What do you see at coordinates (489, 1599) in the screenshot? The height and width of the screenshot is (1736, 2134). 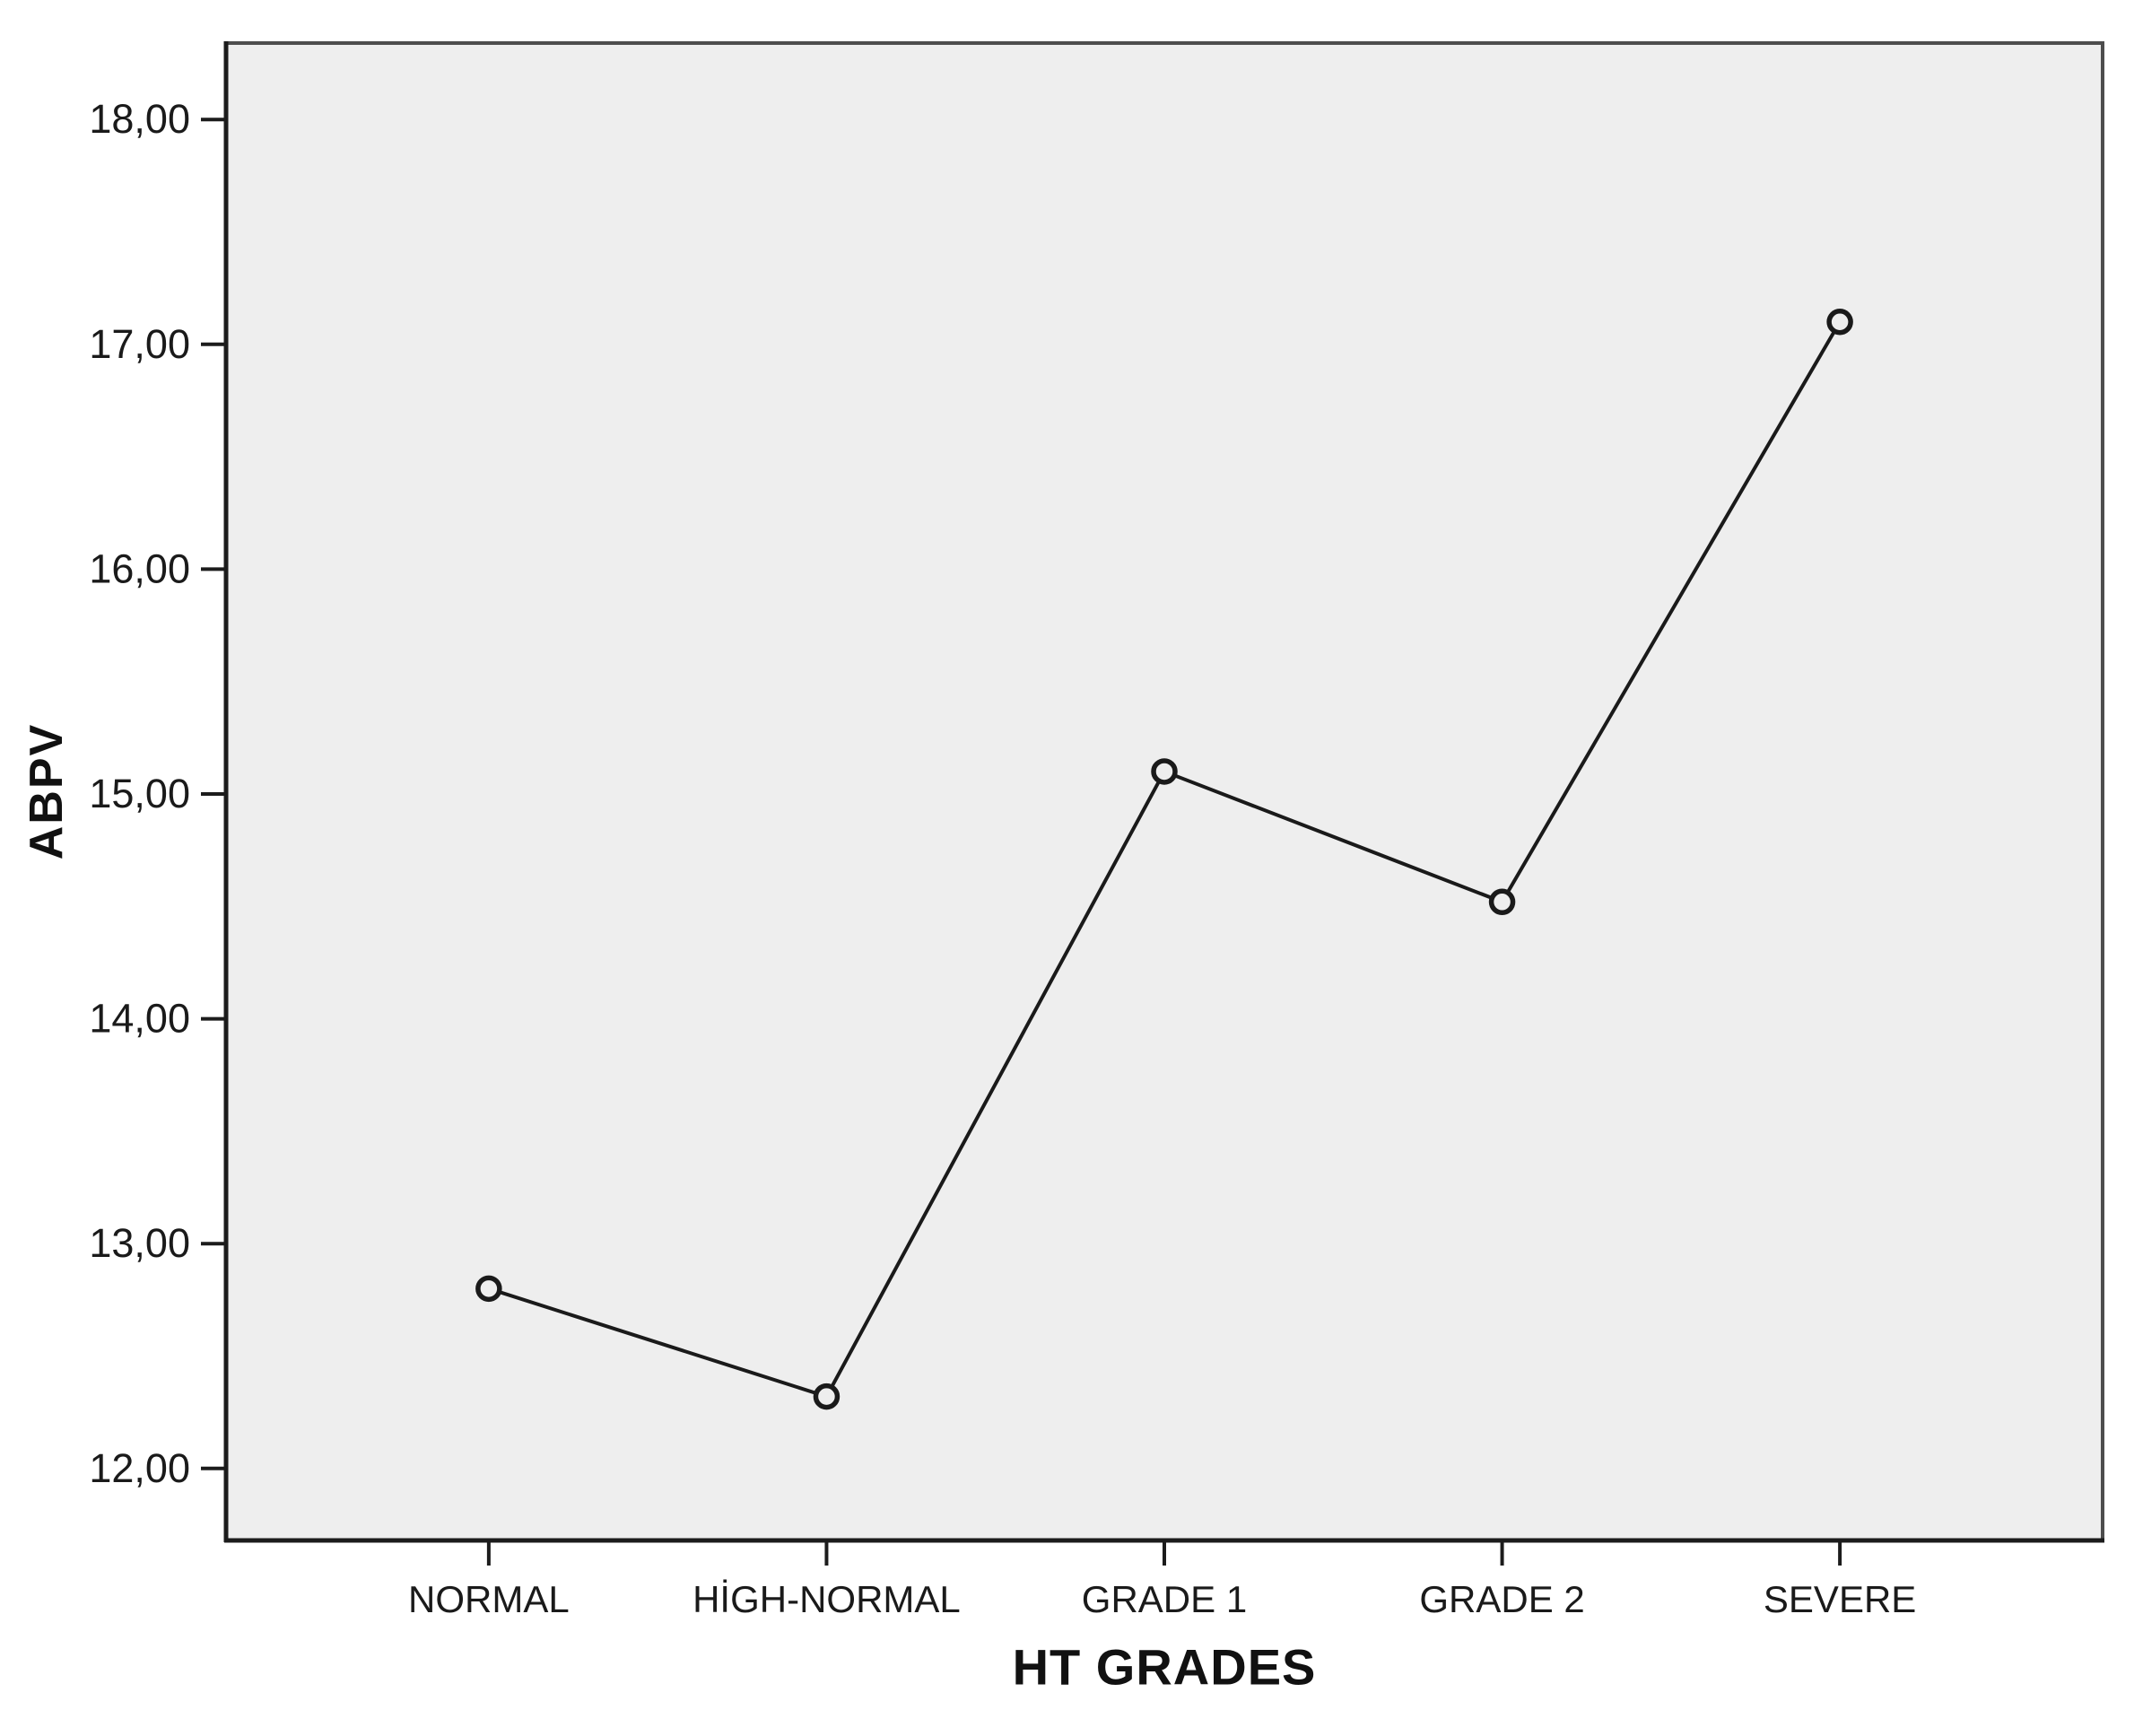 I see `x-tick-label: NORMAL` at bounding box center [489, 1599].